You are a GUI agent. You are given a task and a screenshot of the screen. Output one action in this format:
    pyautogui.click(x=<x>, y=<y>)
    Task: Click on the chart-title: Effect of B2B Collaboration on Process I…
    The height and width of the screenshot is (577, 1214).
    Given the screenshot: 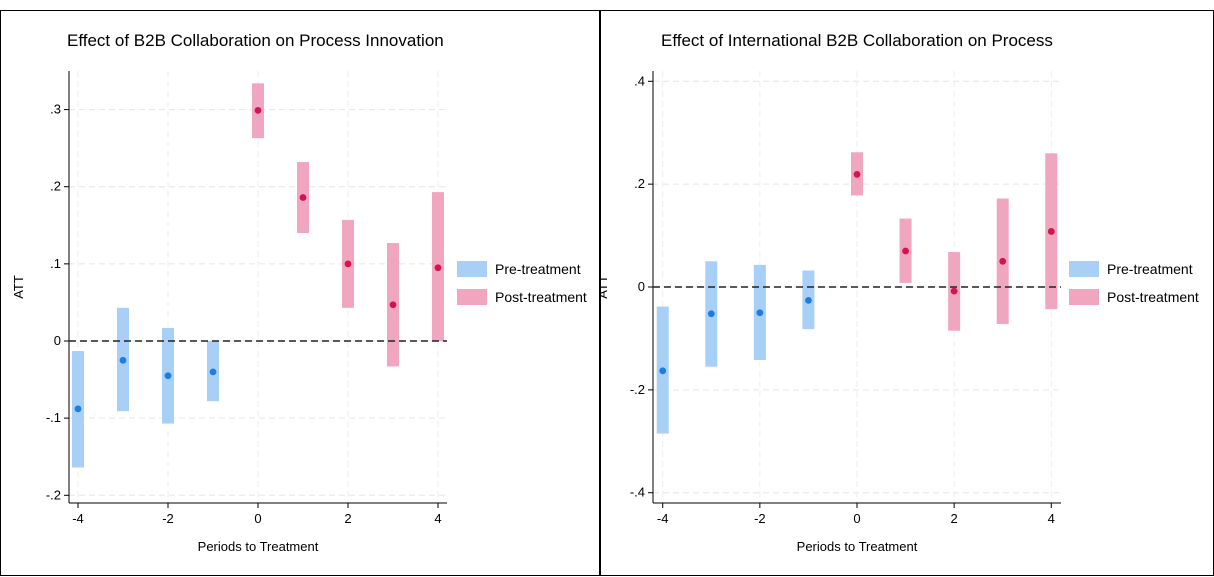 What is the action you would take?
    pyautogui.click(x=255, y=40)
    